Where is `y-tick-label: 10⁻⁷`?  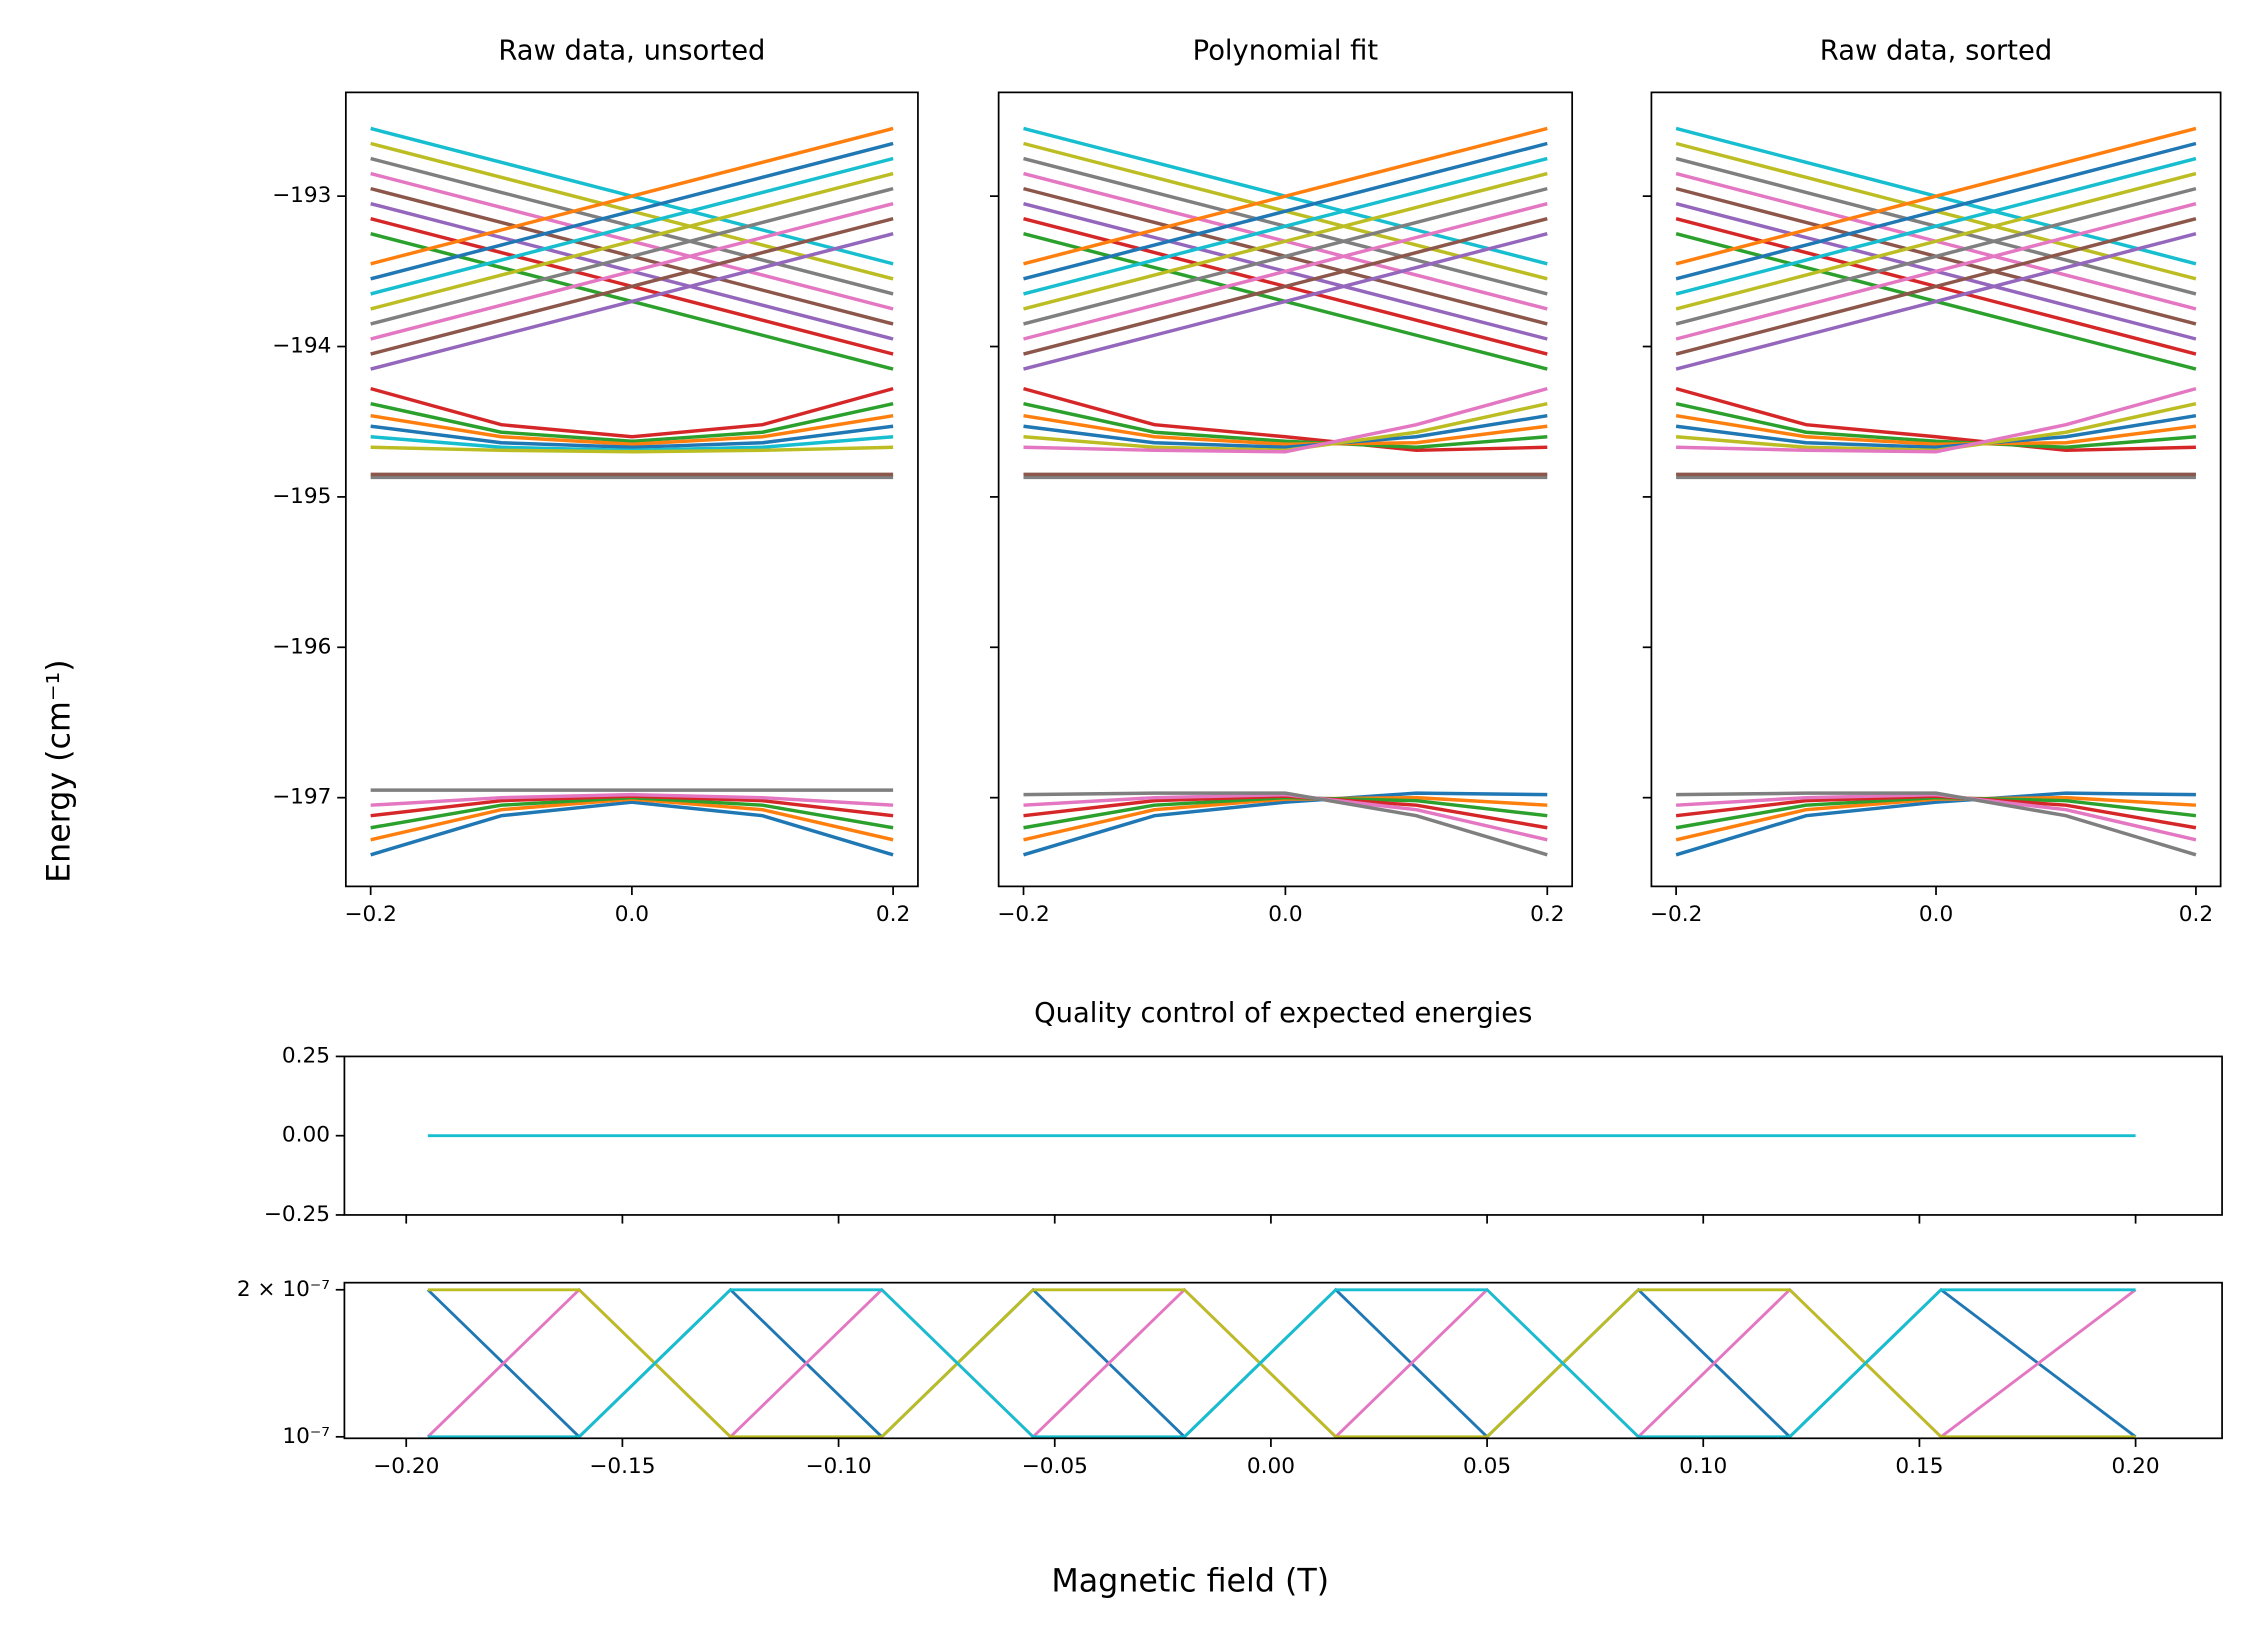 y-tick-label: 10⁻⁷ is located at coordinates (306, 1436).